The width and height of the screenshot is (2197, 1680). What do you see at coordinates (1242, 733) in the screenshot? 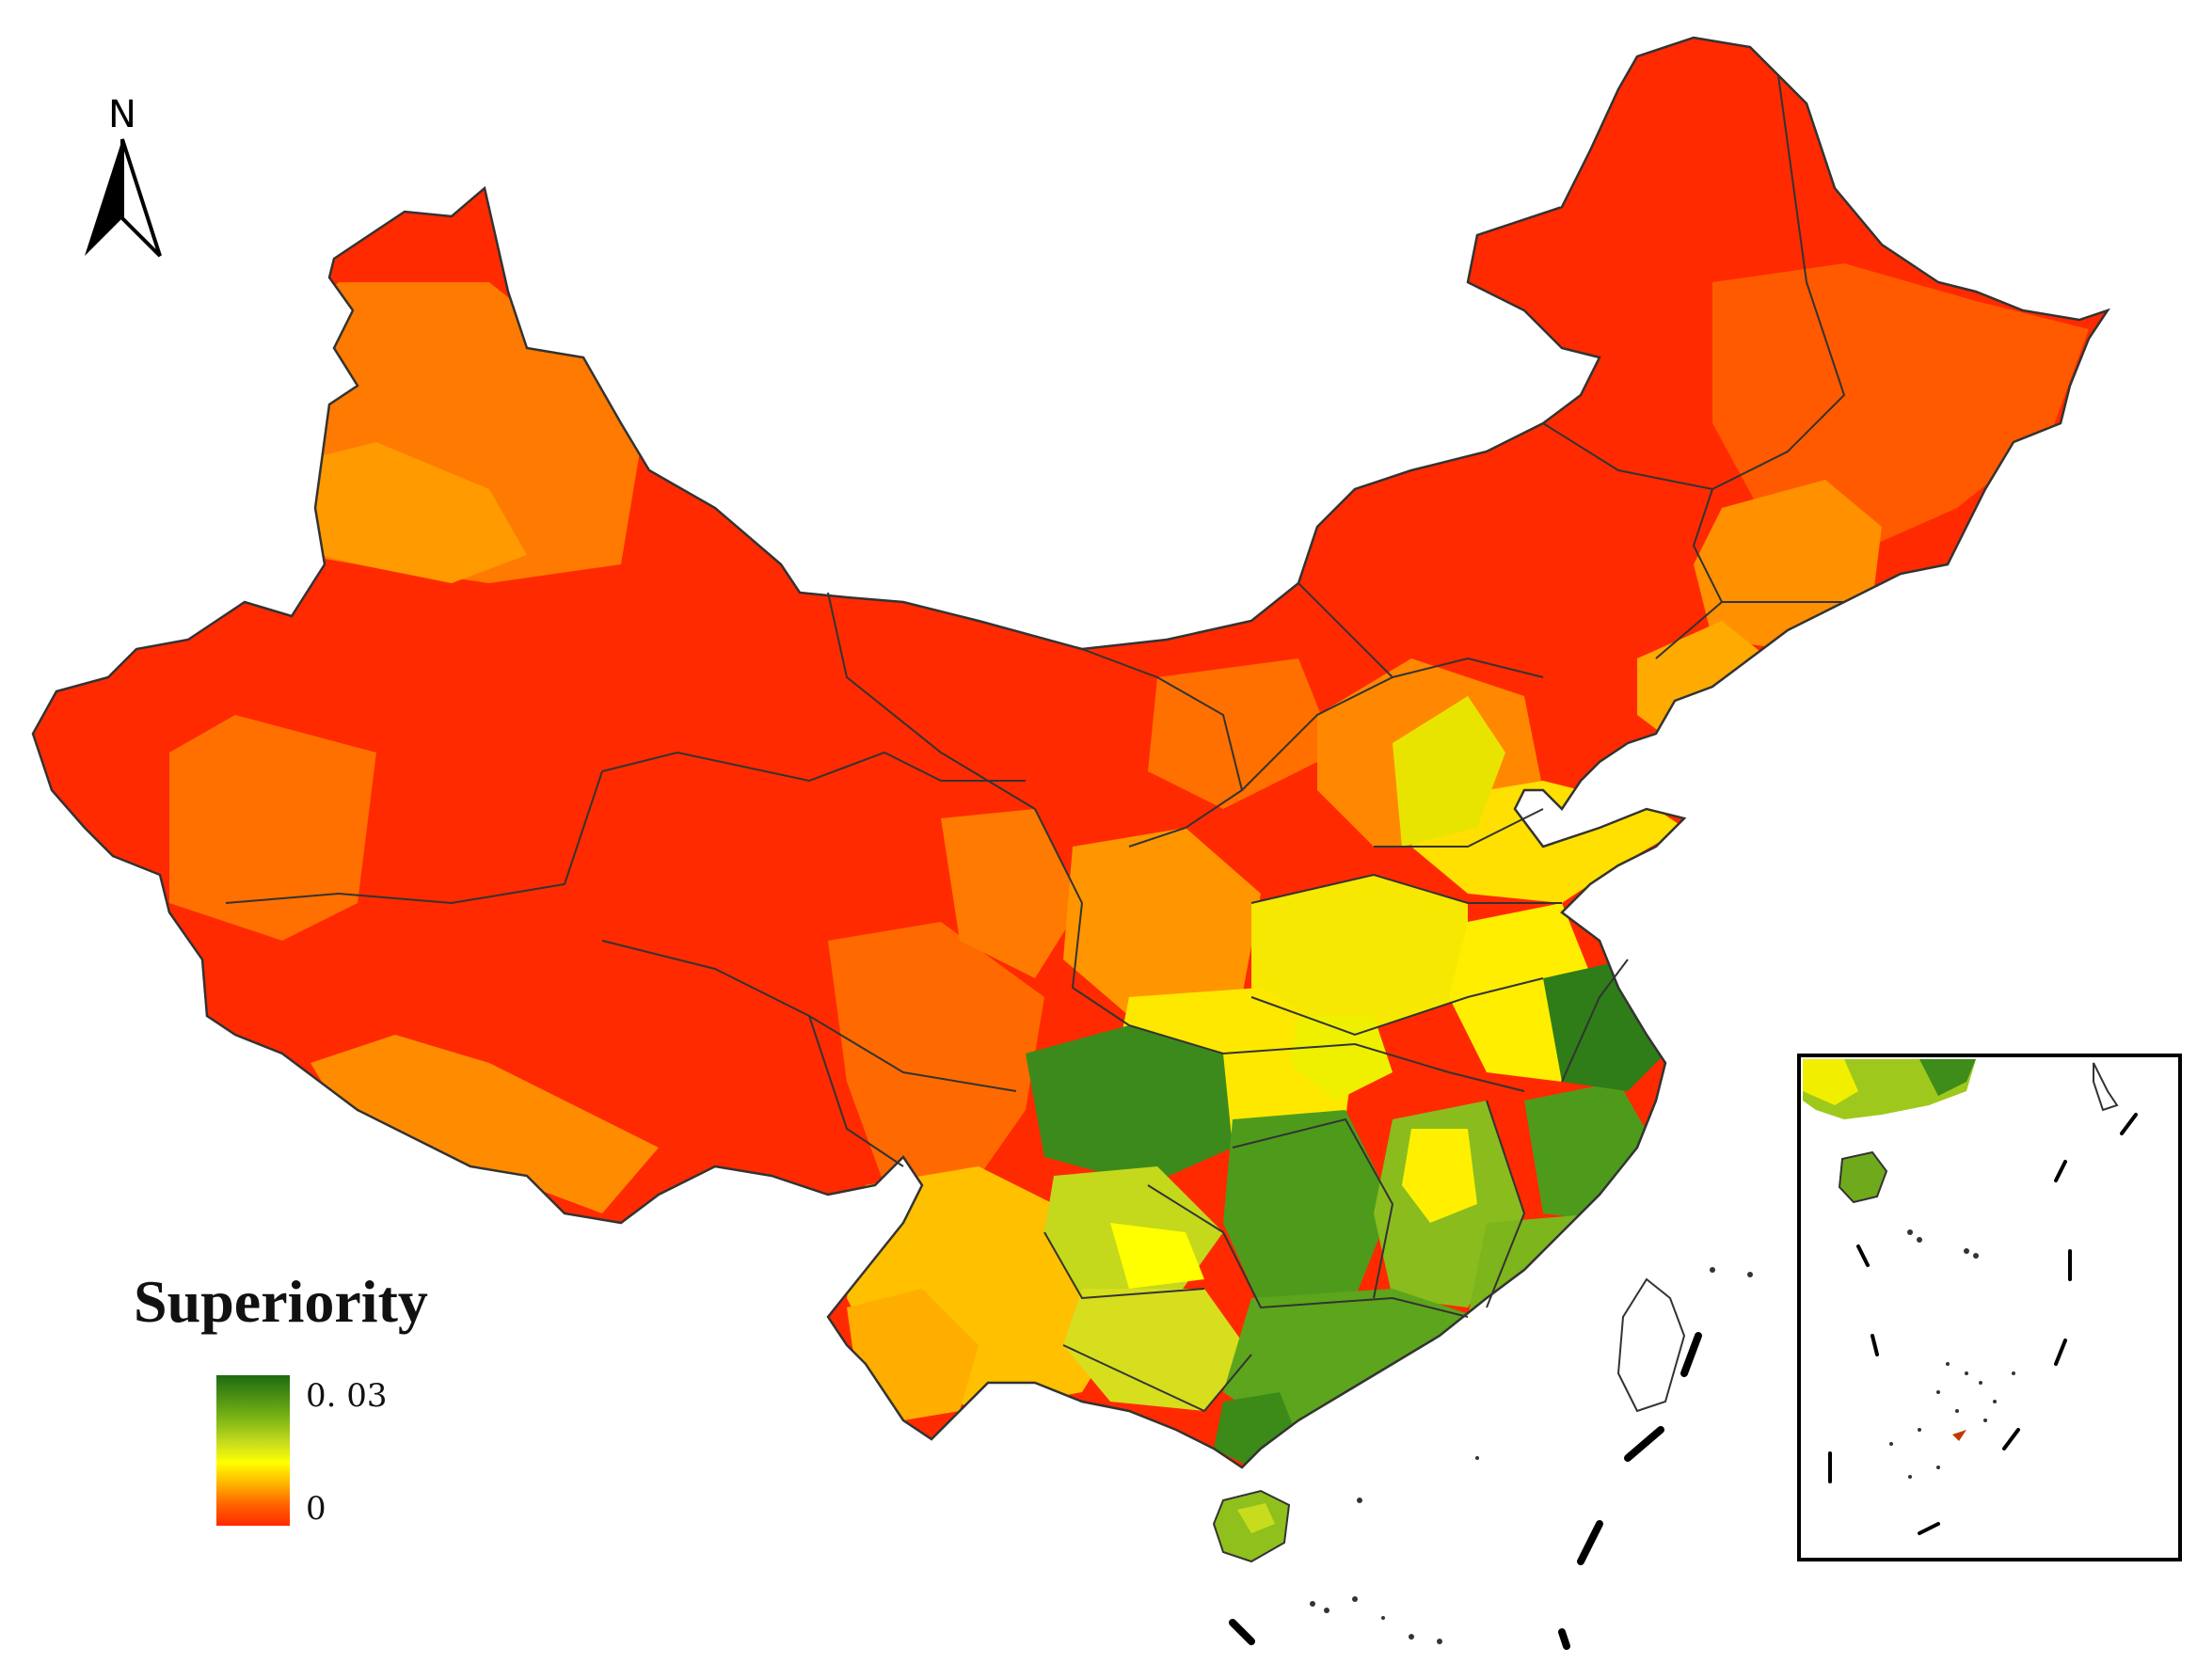
I see `region-inner-mongolia-center` at bounding box center [1242, 733].